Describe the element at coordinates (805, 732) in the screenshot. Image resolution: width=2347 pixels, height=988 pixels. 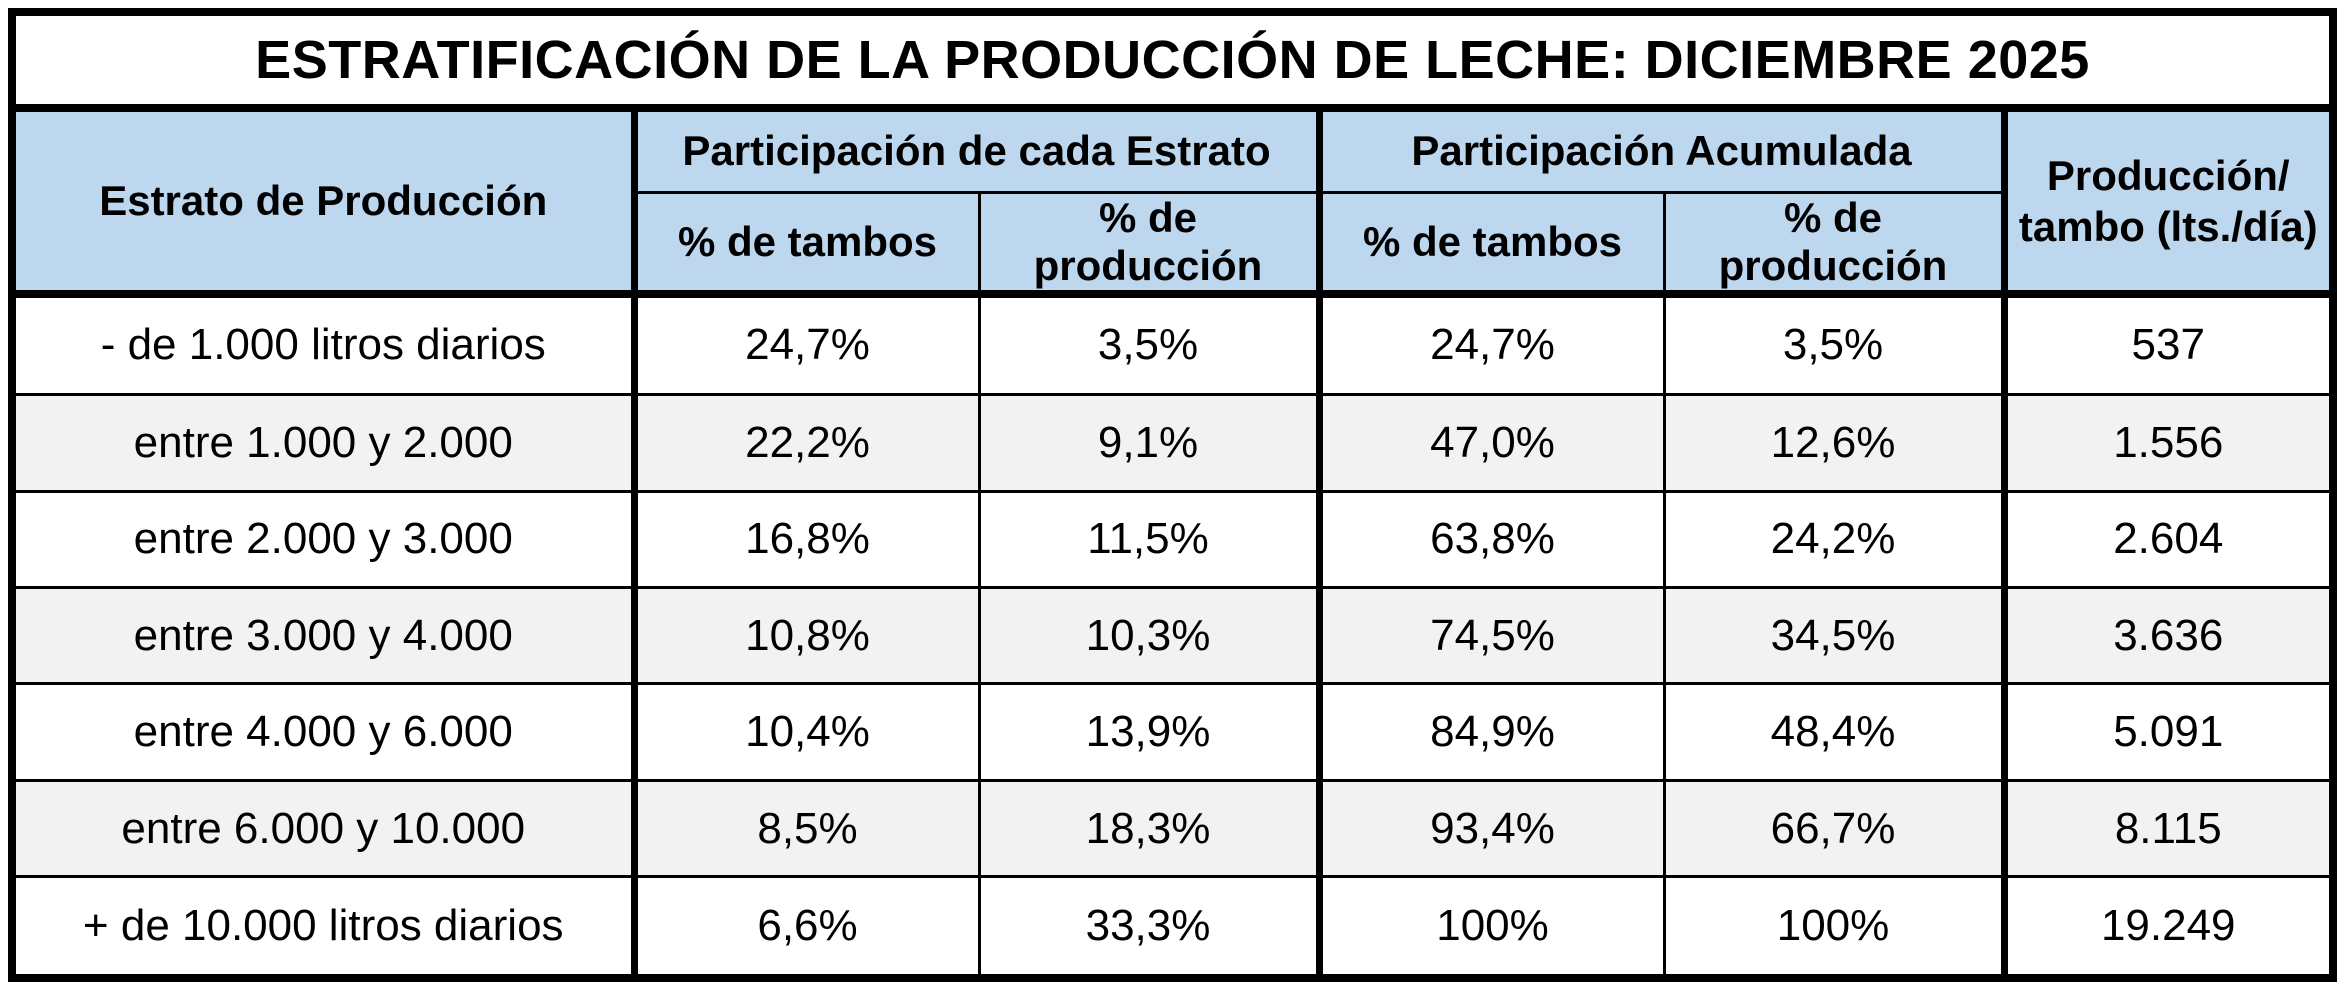
I see `pct-tambos-cell: 10,4%` at that location.